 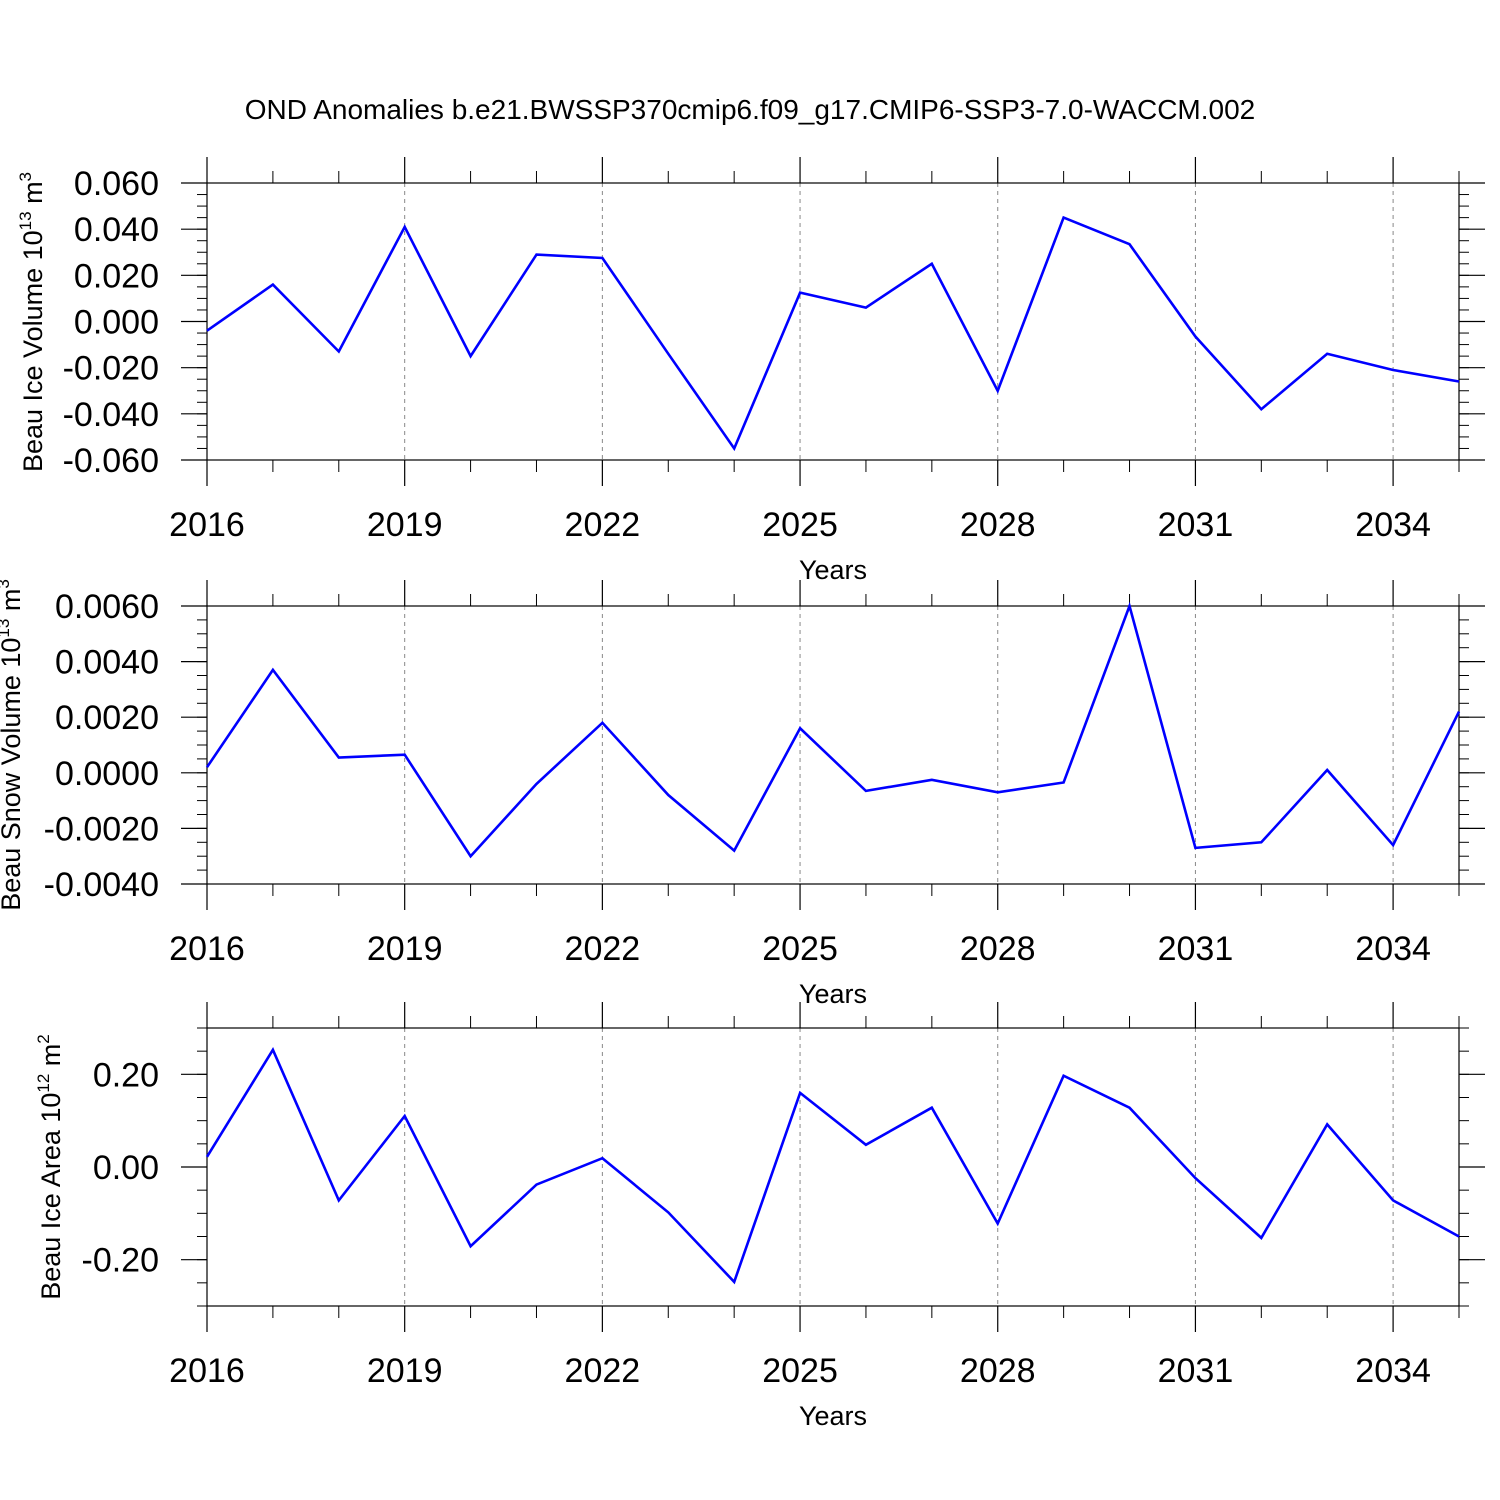 What do you see at coordinates (111, 415) in the screenshot?
I see `y-tick-label: -0.040` at bounding box center [111, 415].